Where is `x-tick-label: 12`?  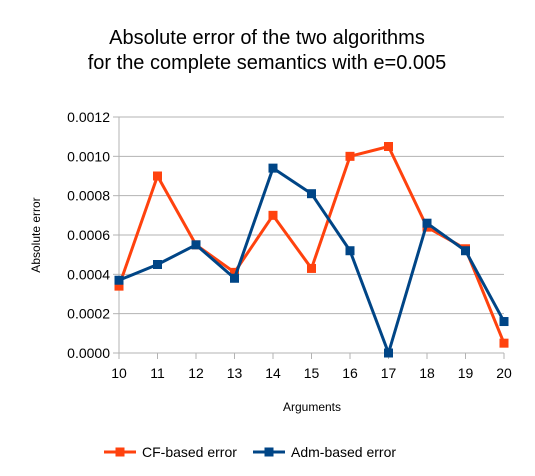
x-tick-label: 12 is located at coordinates (196, 373).